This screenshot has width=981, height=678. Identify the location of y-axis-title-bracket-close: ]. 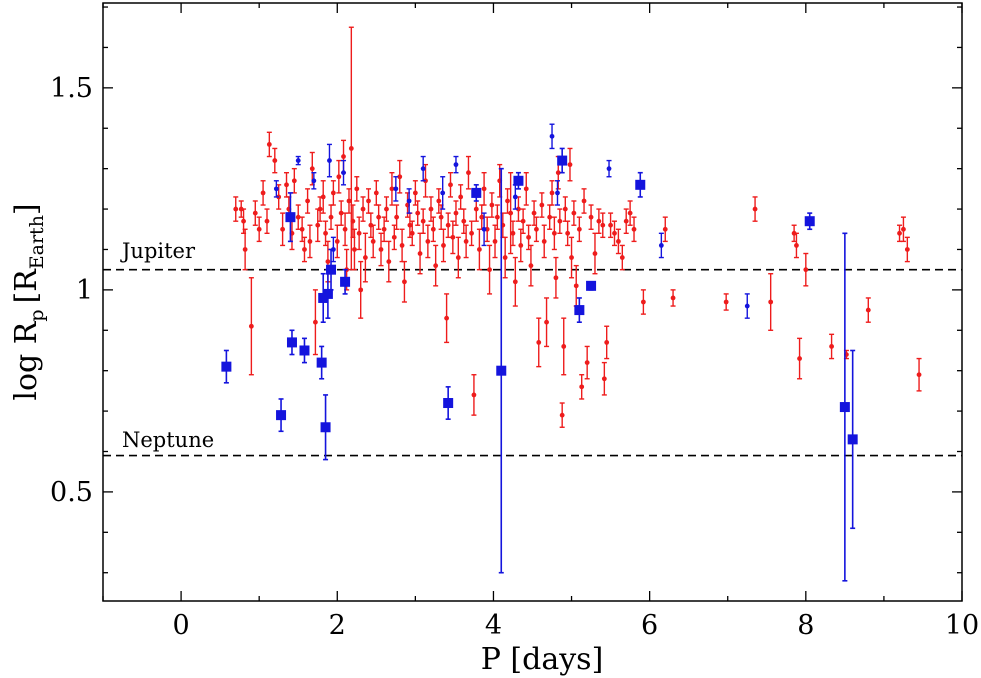
(26, 209).